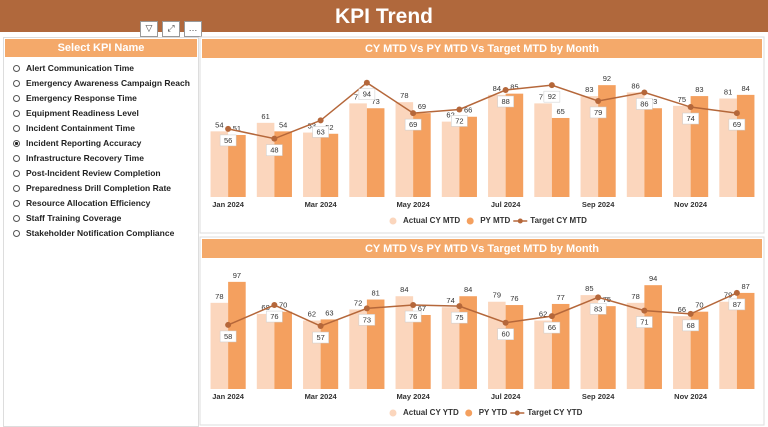 The height and width of the screenshot is (427, 768). I want to click on item-label: Incident Containment Time, so click(80, 128).